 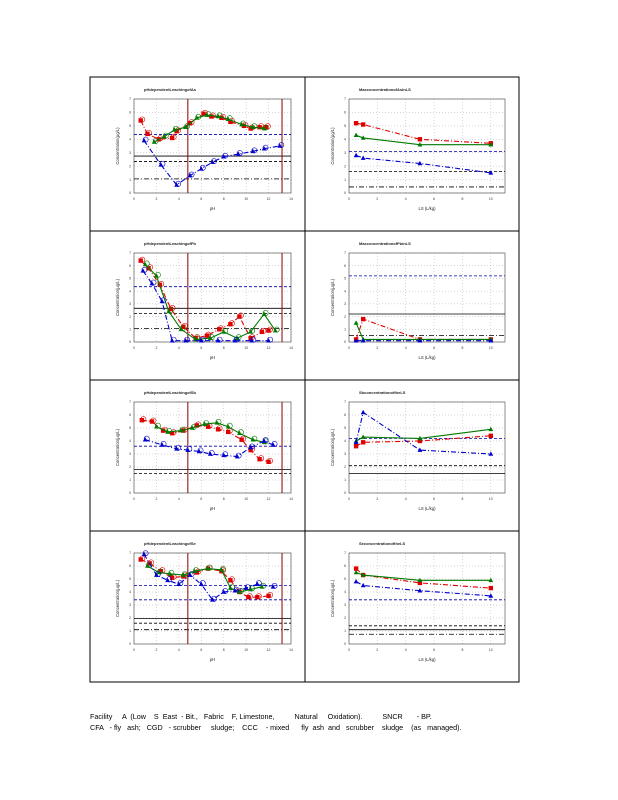 I want to click on plot-area, so click(x=427, y=447).